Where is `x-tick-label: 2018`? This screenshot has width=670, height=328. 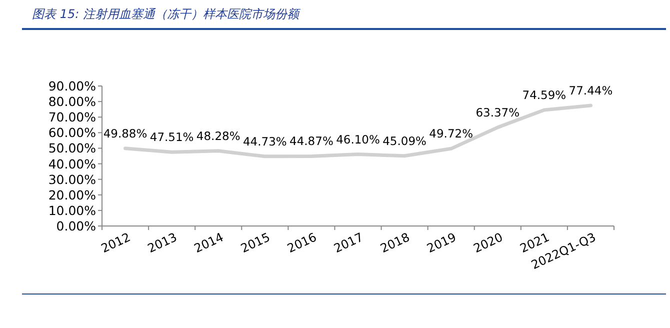 x-tick-label: 2018 is located at coordinates (395, 243).